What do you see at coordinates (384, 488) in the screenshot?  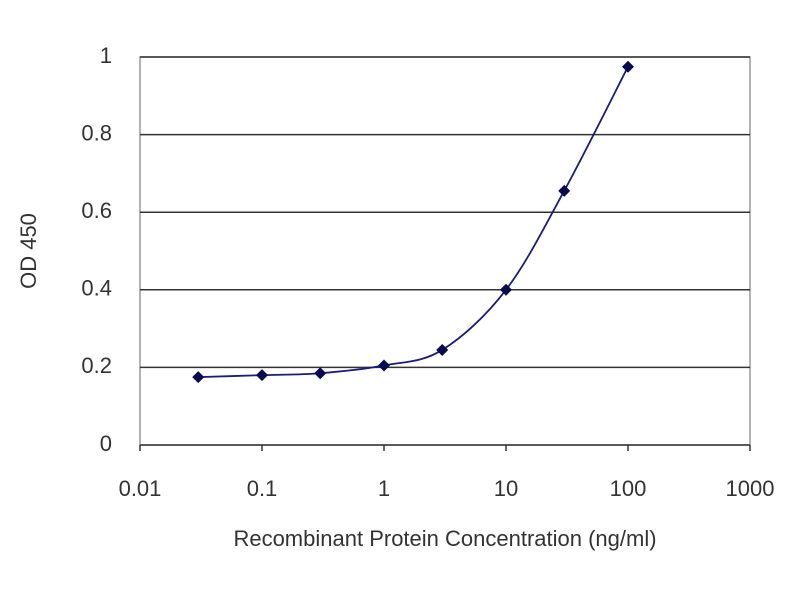 I see `x-tick-label: 1` at bounding box center [384, 488].